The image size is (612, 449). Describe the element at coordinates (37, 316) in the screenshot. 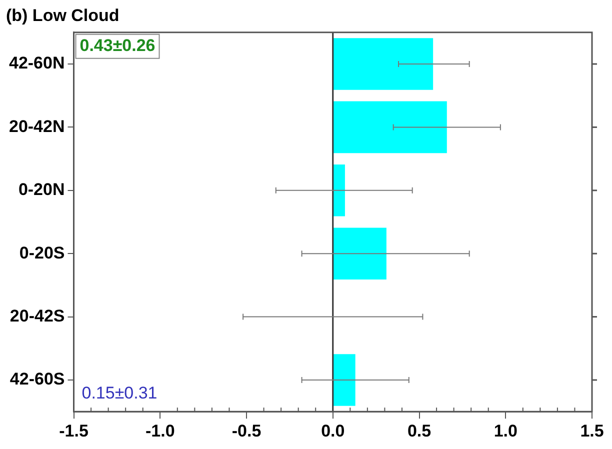

I see `y-tick-label: 20-42S` at that location.